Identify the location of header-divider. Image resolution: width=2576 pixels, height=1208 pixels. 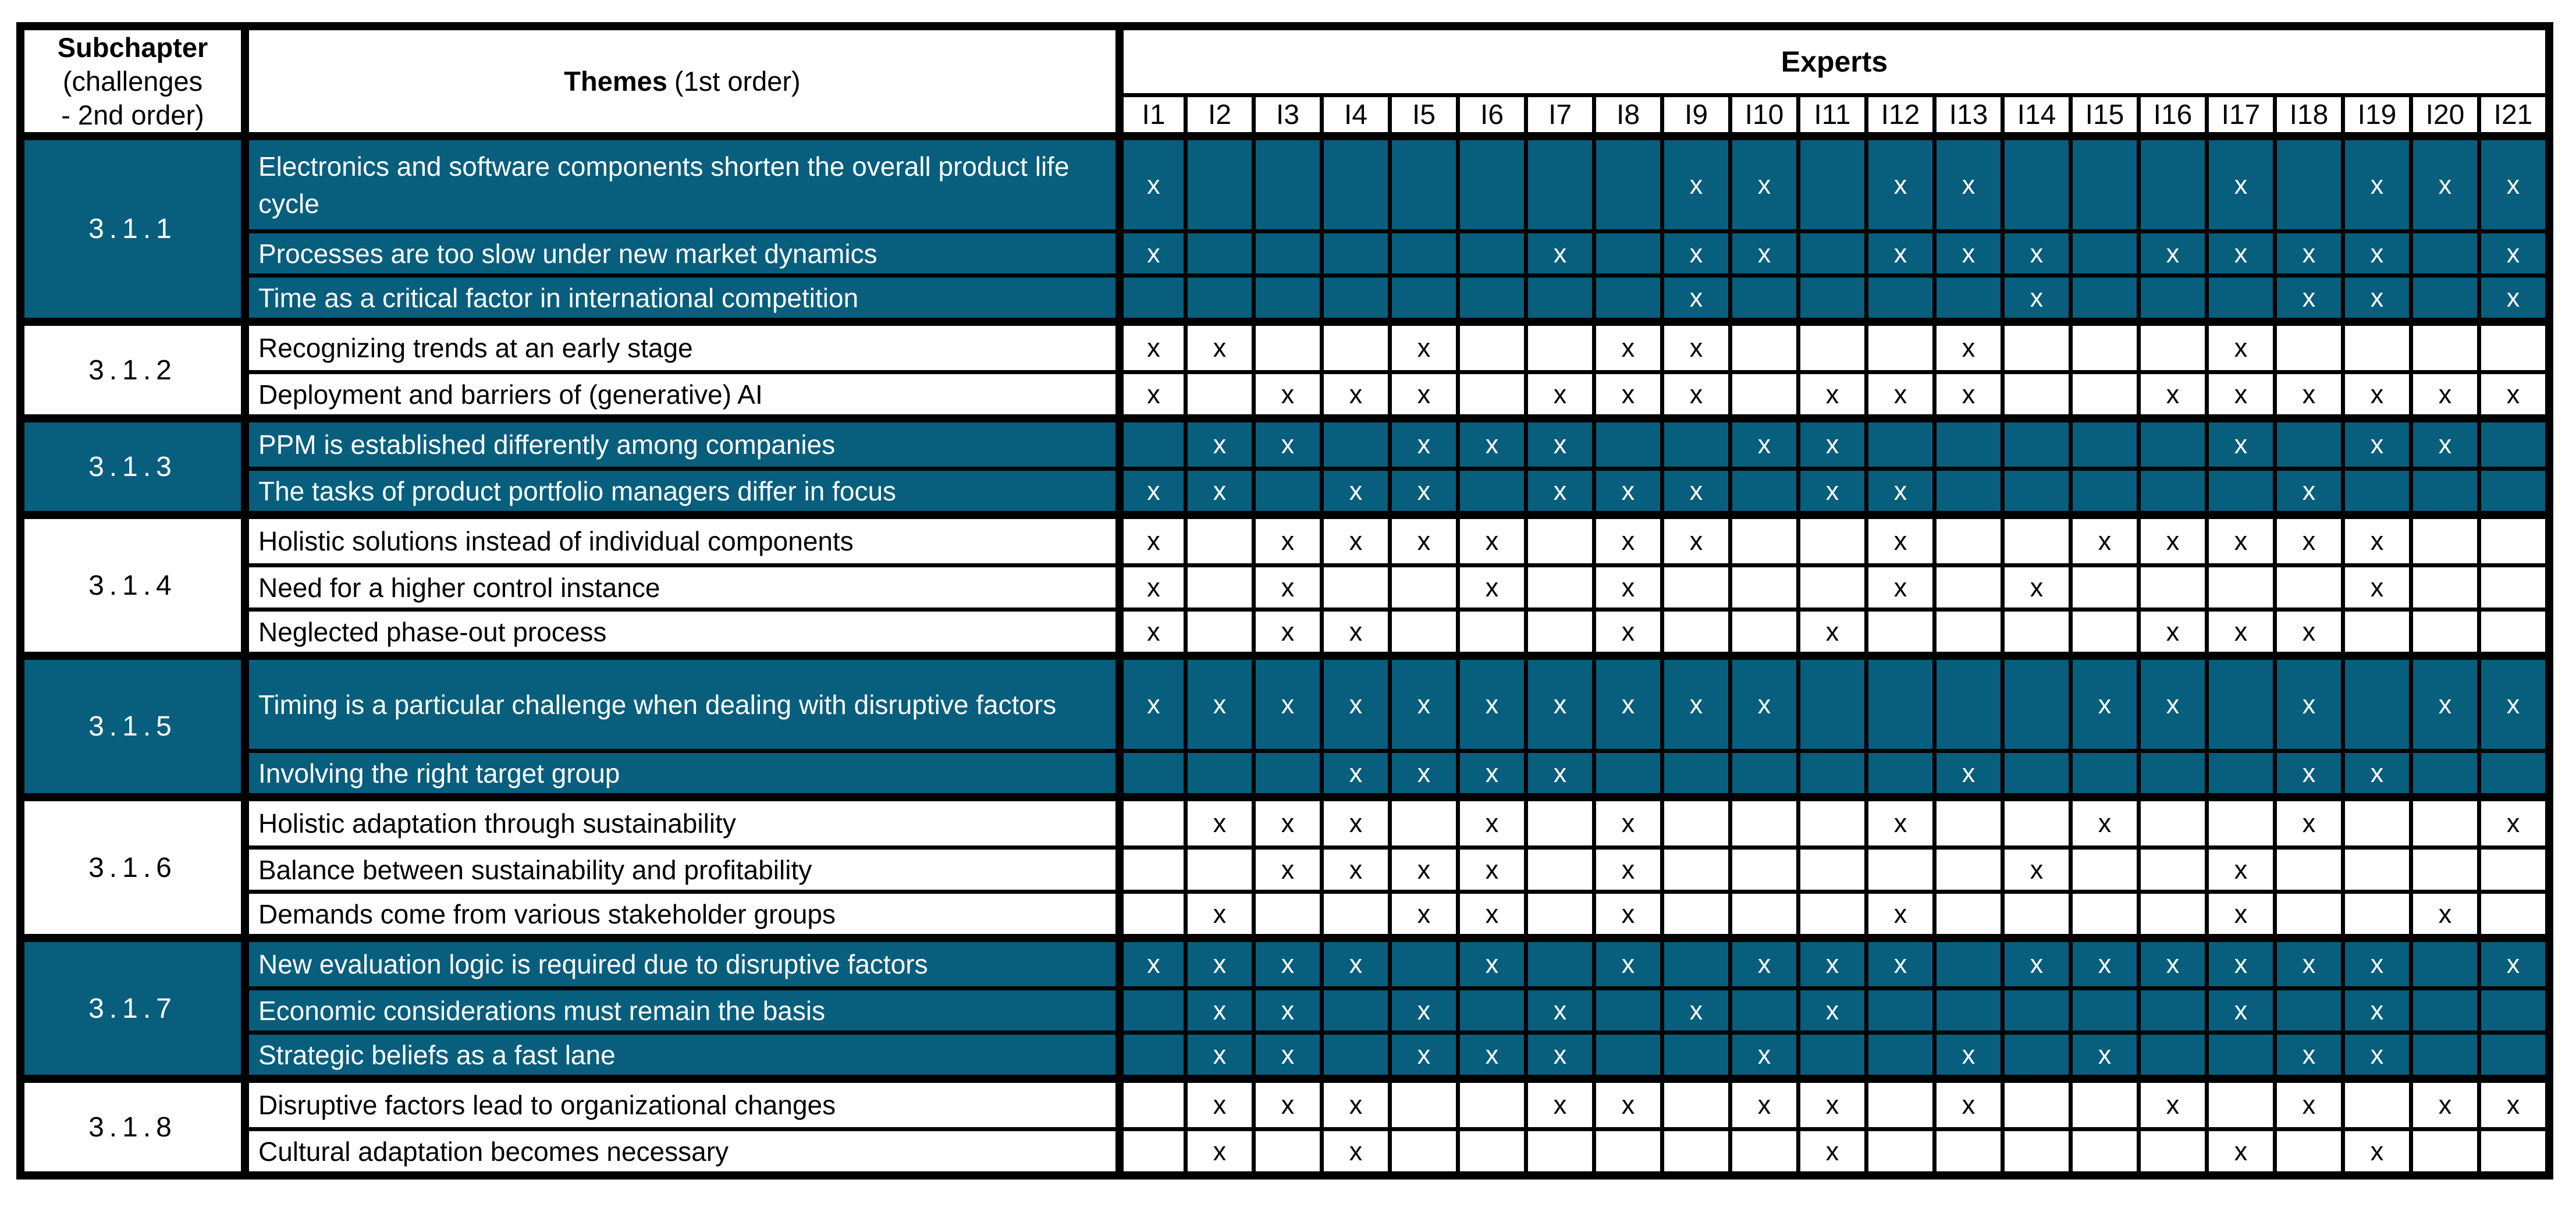
(1284, 136).